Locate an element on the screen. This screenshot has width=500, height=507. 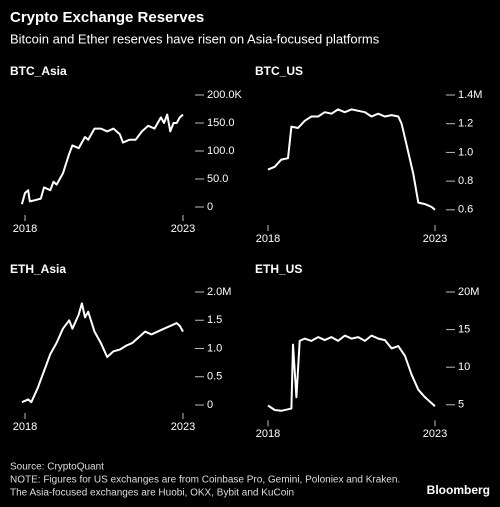
y-tick-label: 0.5 is located at coordinates (214, 377).